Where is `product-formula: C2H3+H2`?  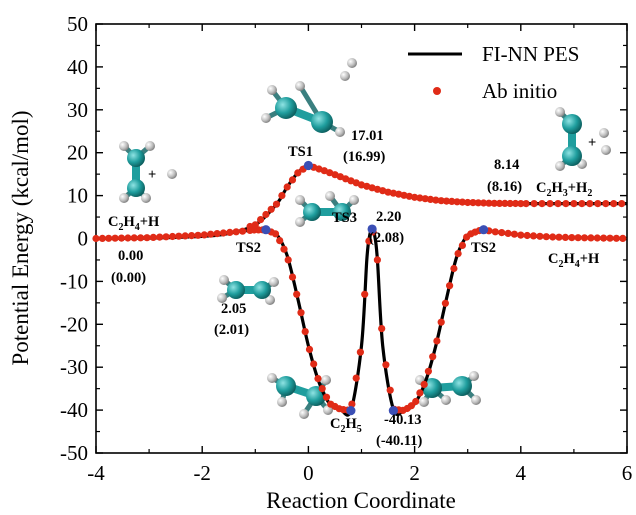
product-formula: C2H3+H2 is located at coordinates (564, 189).